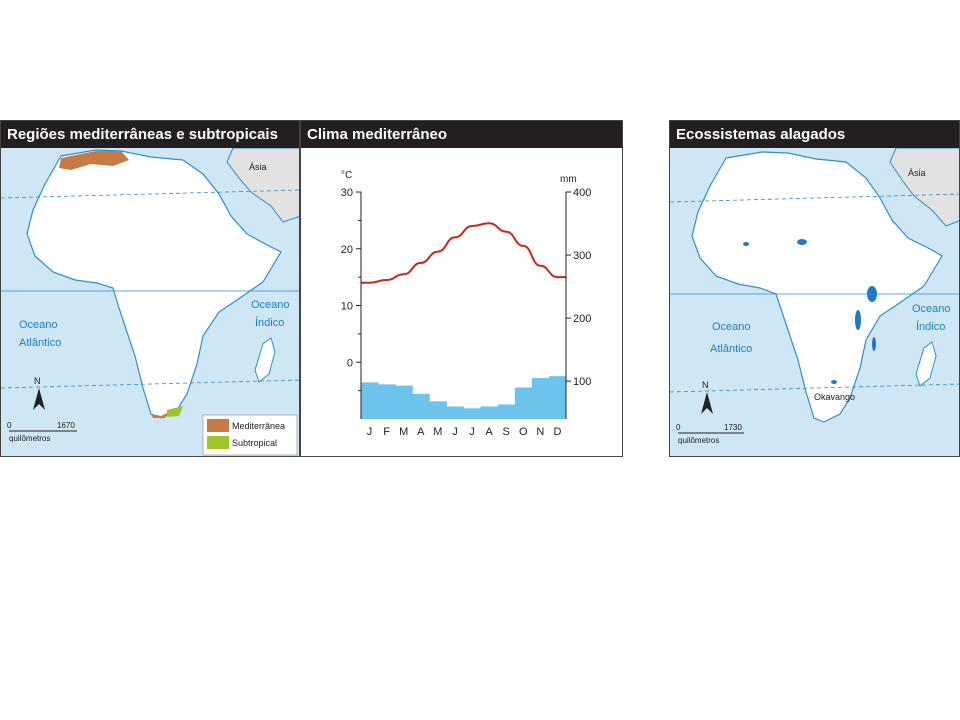 This screenshot has width=960, height=720. I want to click on left-axis-tick-label: 30, so click(347, 193).